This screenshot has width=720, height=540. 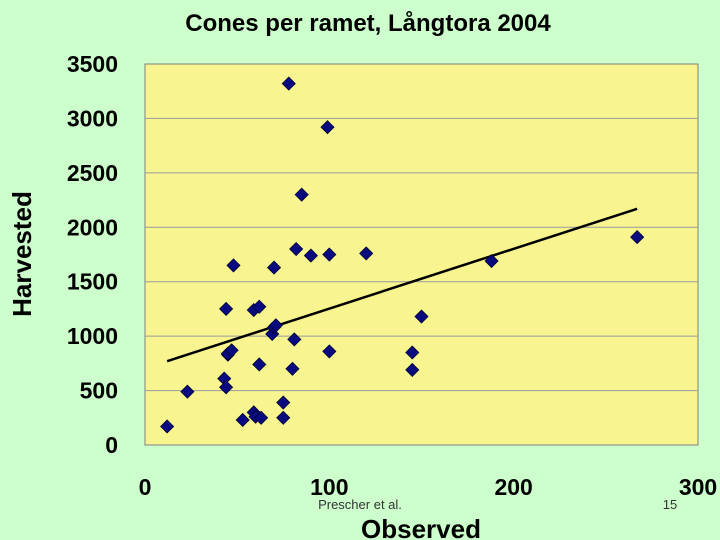 What do you see at coordinates (368, 23) in the screenshot?
I see `chart-title: Cones per ramet, Långtora 2004` at bounding box center [368, 23].